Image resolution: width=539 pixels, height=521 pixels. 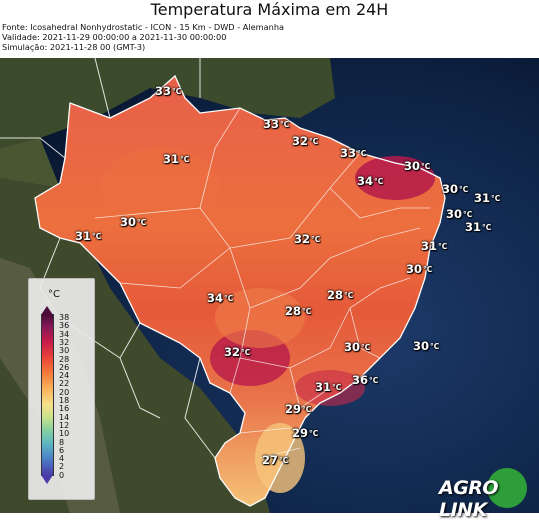 What do you see at coordinates (507, 488) in the screenshot?
I see `logo-circle-icon` at bounding box center [507, 488].